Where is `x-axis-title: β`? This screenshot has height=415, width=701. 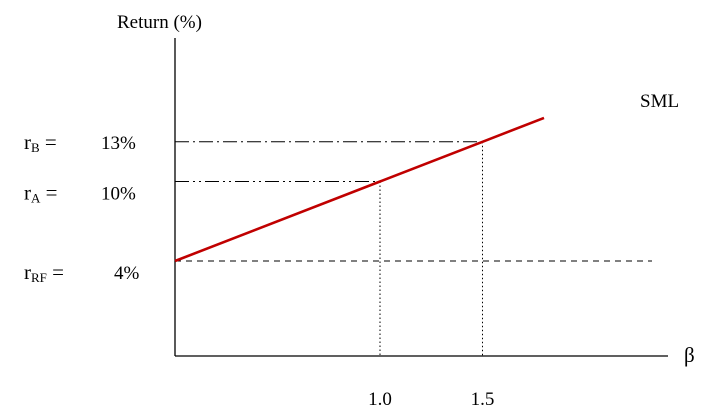 x-axis-title: β is located at coordinates (689, 355).